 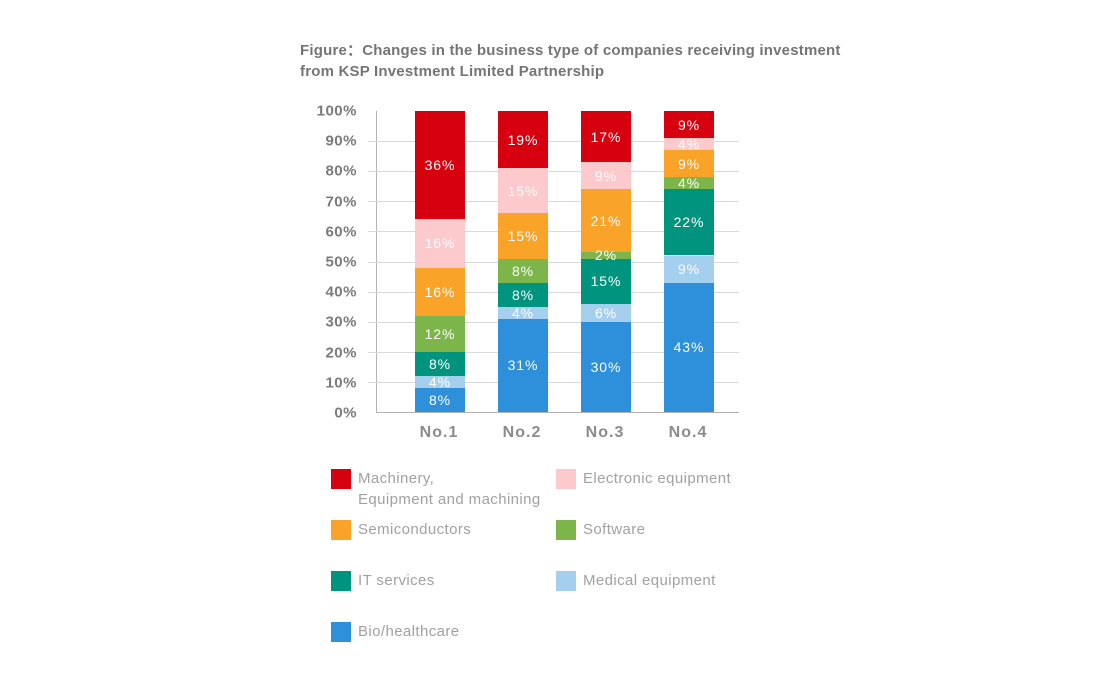 What do you see at coordinates (336, 111) in the screenshot?
I see `y-axis-tick-label: 100%` at bounding box center [336, 111].